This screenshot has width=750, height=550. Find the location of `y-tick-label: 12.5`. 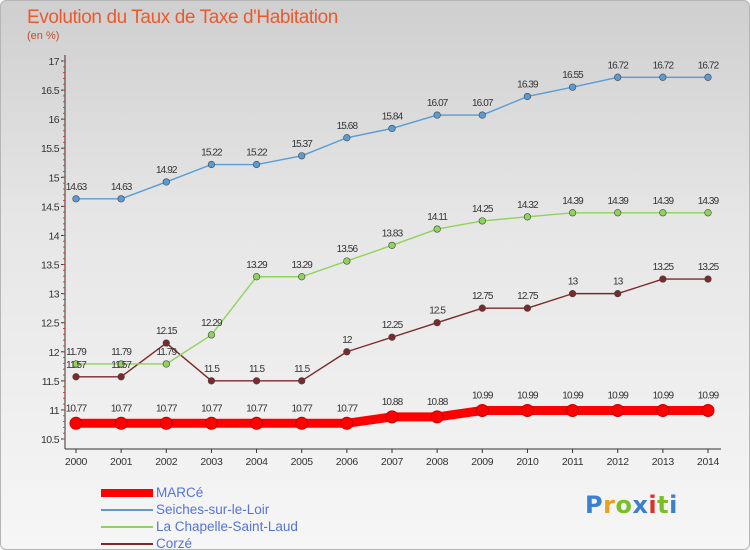

y-tick-label: 12.5 is located at coordinates (50, 324).